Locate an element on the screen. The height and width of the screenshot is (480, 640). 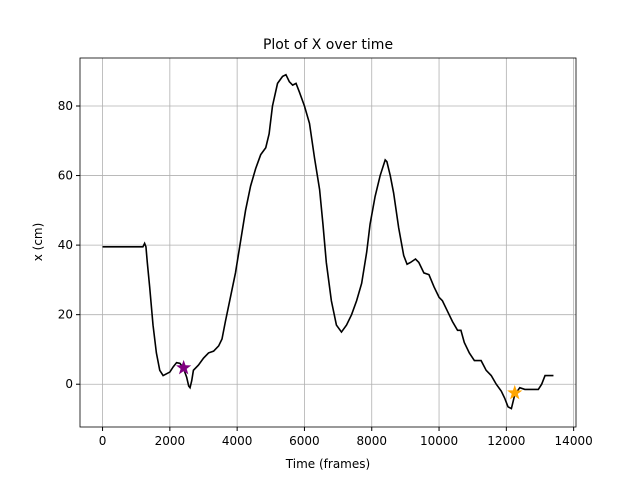
y-tick-label: 80 is located at coordinates (65, 106).